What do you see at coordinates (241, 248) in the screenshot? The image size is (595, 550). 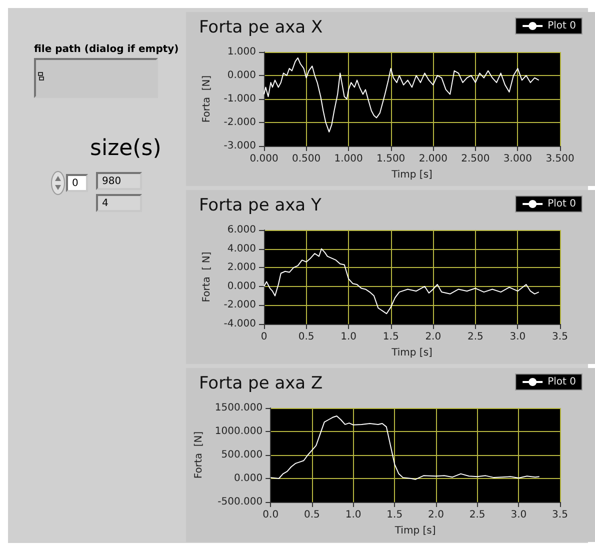 I see `y-tick-label: 4.000` at bounding box center [241, 248].